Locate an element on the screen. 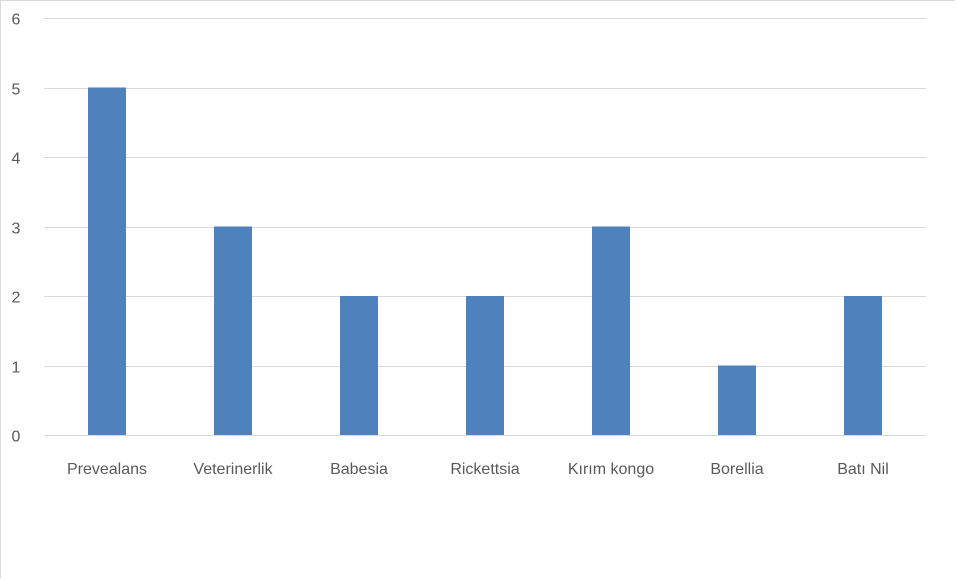  y-tick-label: 1 is located at coordinates (16, 368).